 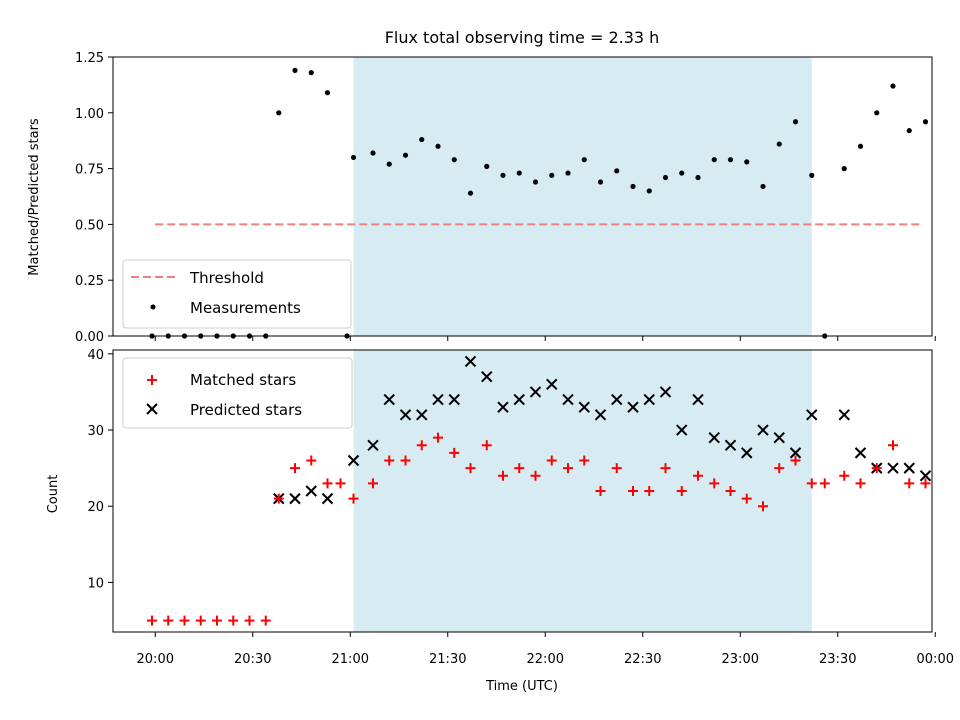 What do you see at coordinates (89, 114) in the screenshot?
I see `top-y-tick-label: 1.00` at bounding box center [89, 114].